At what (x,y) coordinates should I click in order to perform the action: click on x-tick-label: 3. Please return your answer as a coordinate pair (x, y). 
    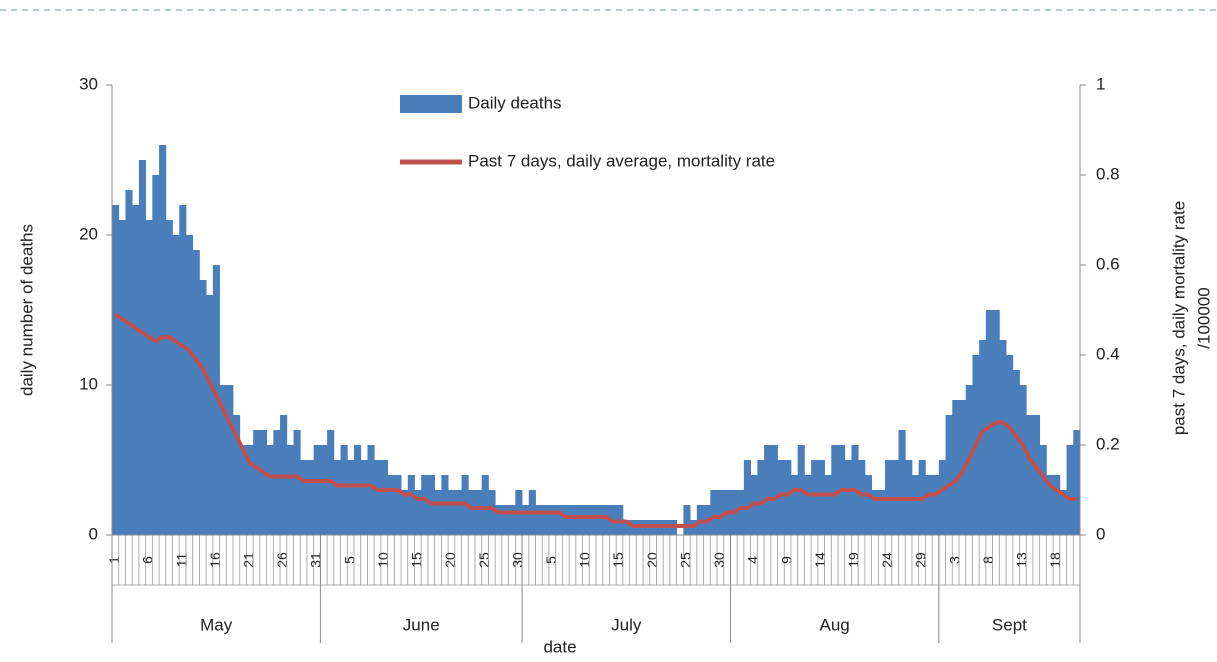
    Looking at the image, I should click on (954, 560).